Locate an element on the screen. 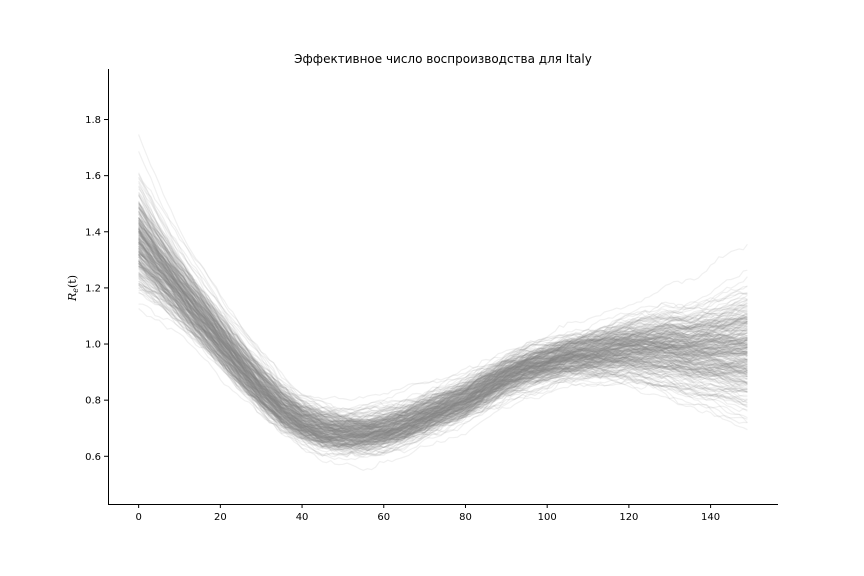  x-tick-label: 100 is located at coordinates (547, 517).